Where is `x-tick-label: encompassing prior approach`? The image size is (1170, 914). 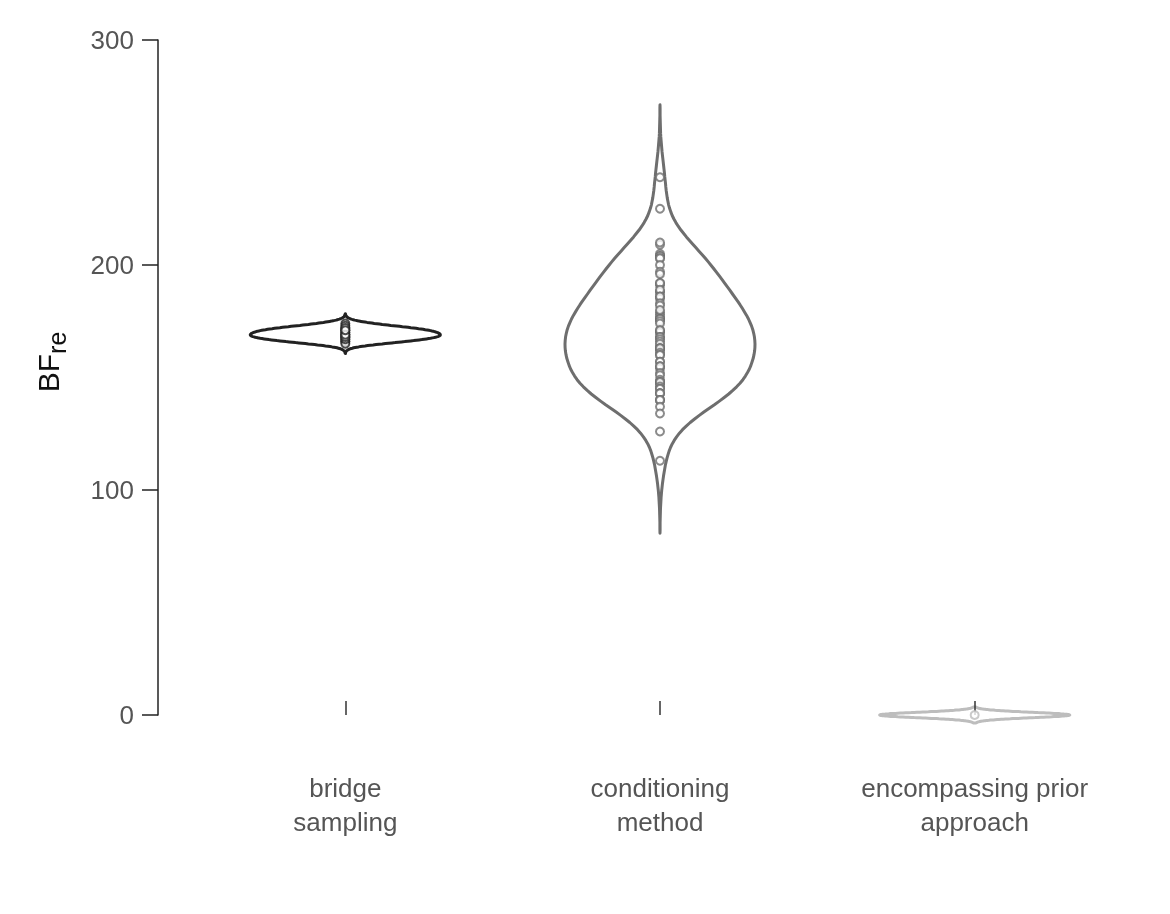 x-tick-label: encompassing prior approach is located at coordinates (975, 805).